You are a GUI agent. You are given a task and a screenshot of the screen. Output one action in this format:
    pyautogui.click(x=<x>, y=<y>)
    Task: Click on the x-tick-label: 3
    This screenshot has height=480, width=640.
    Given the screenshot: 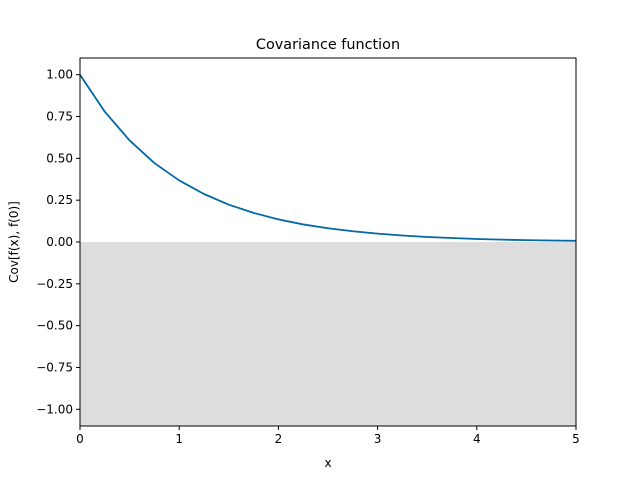 What is the action you would take?
    pyautogui.click(x=378, y=439)
    